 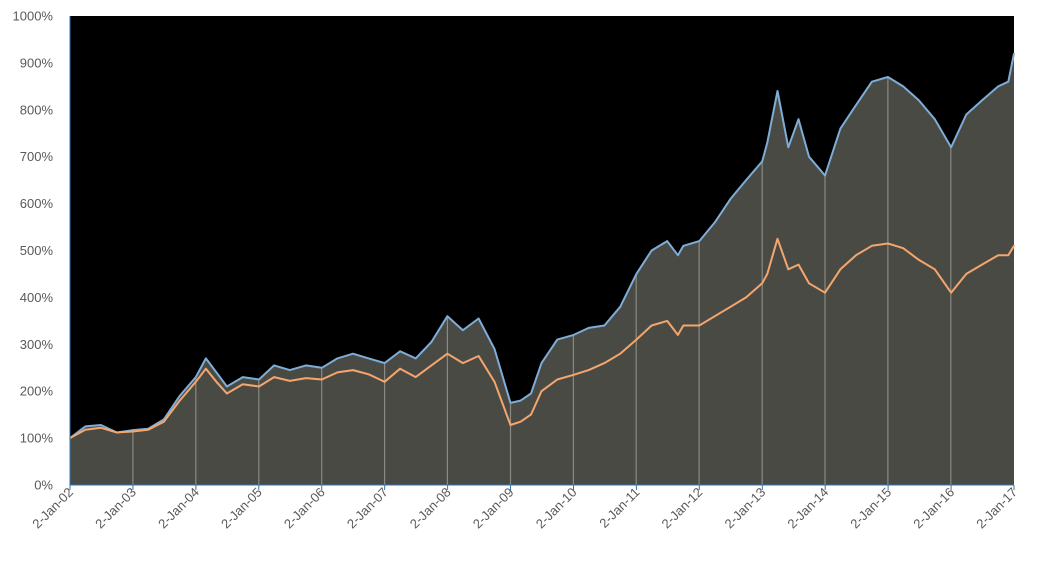 What do you see at coordinates (43, 485) in the screenshot?
I see `y-tick-label: 0%` at bounding box center [43, 485].